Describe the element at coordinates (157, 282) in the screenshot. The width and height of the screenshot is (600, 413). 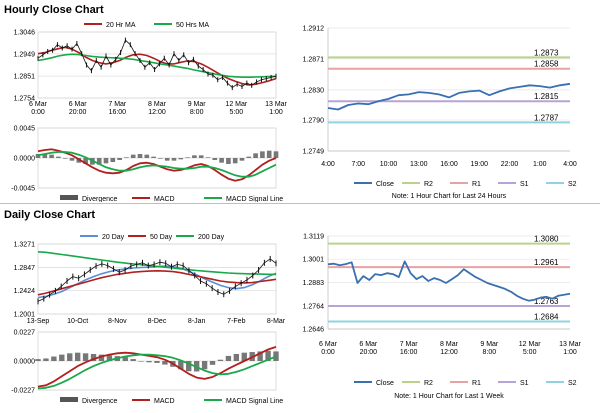
I see `series-50-day` at that location.